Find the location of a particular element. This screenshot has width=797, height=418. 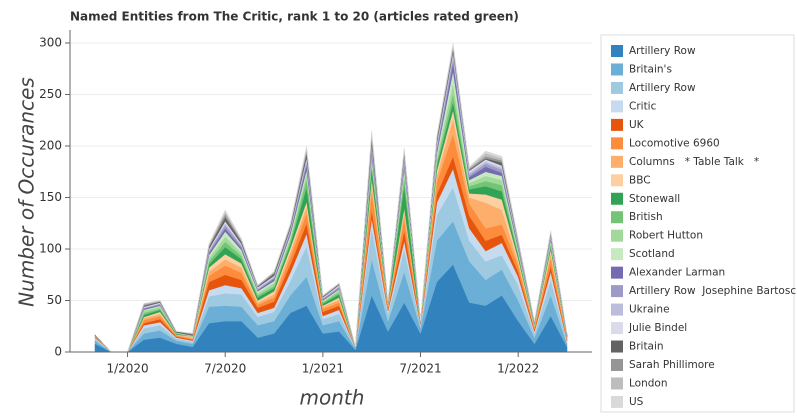

legend-label: Columns * Table Talk * is located at coordinates (694, 162).